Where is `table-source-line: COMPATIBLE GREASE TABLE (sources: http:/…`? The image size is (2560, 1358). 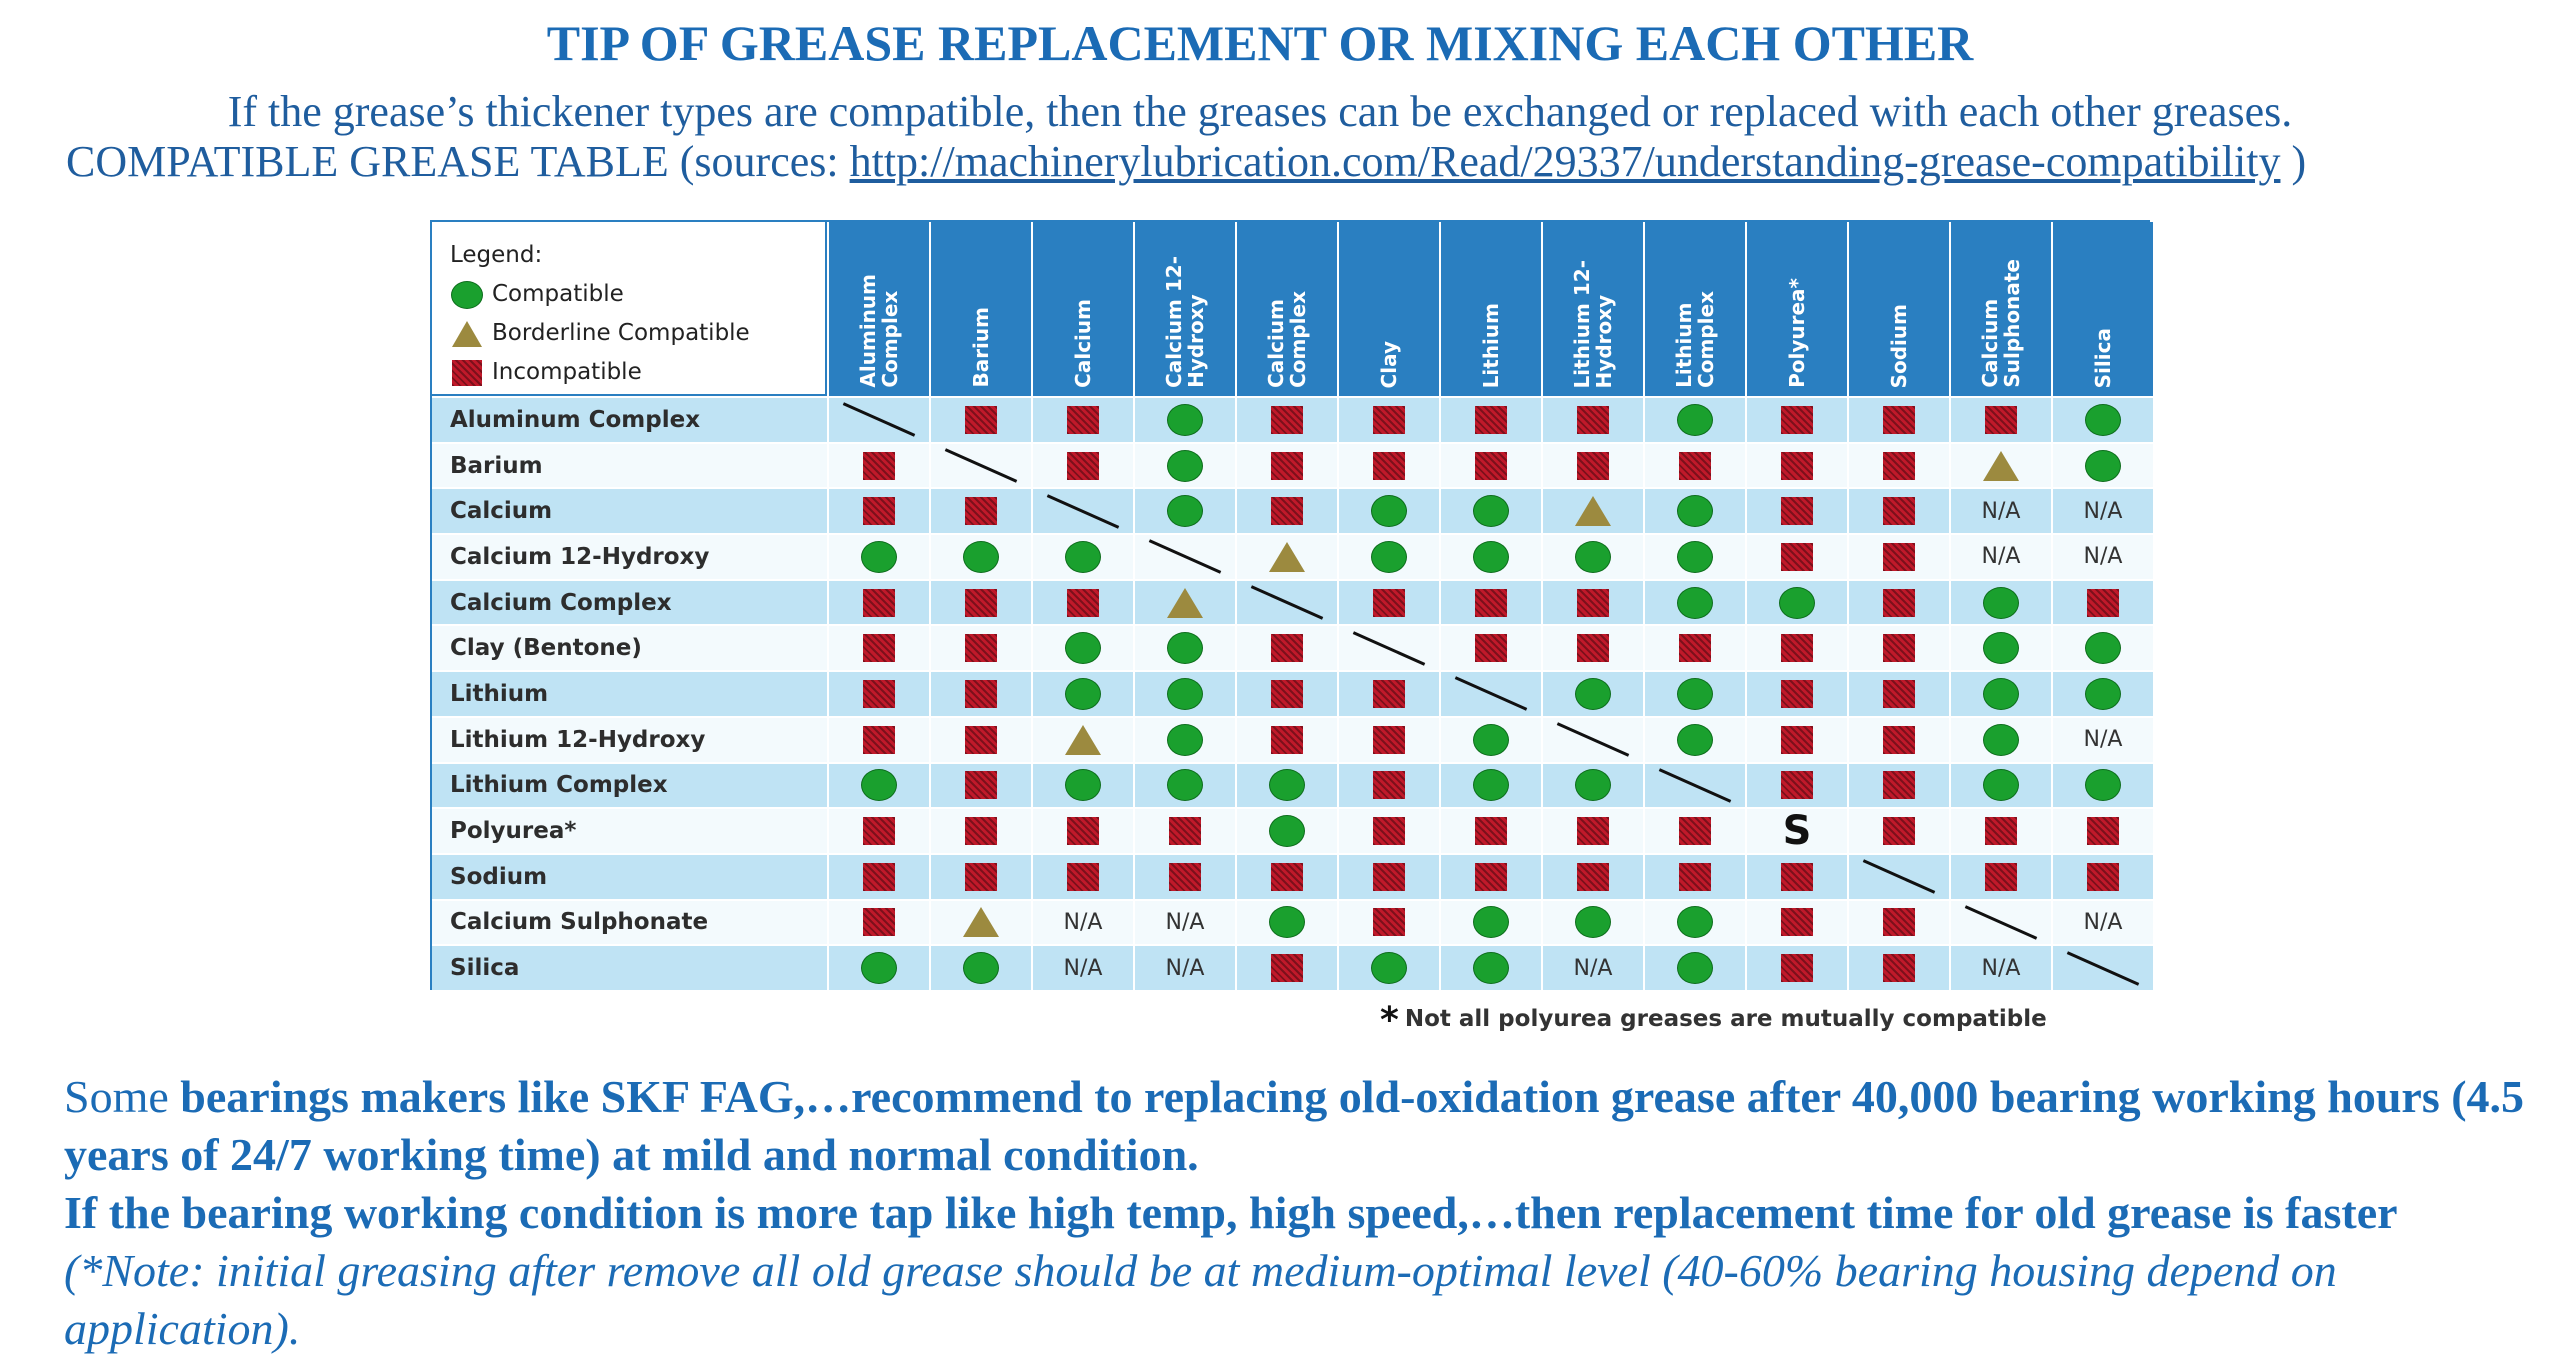
table-source-line: COMPATIBLE GREASE TABLE (sources: http:/… is located at coordinates (1306, 161).